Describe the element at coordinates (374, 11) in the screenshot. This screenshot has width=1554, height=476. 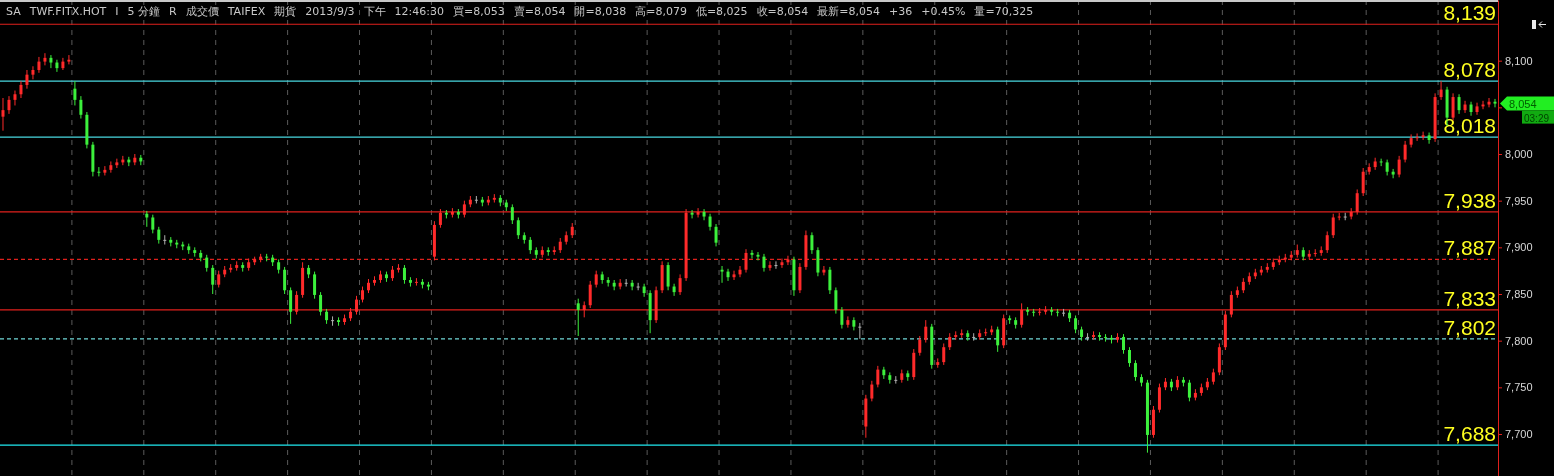
I see `annotation: 下午` at that location.